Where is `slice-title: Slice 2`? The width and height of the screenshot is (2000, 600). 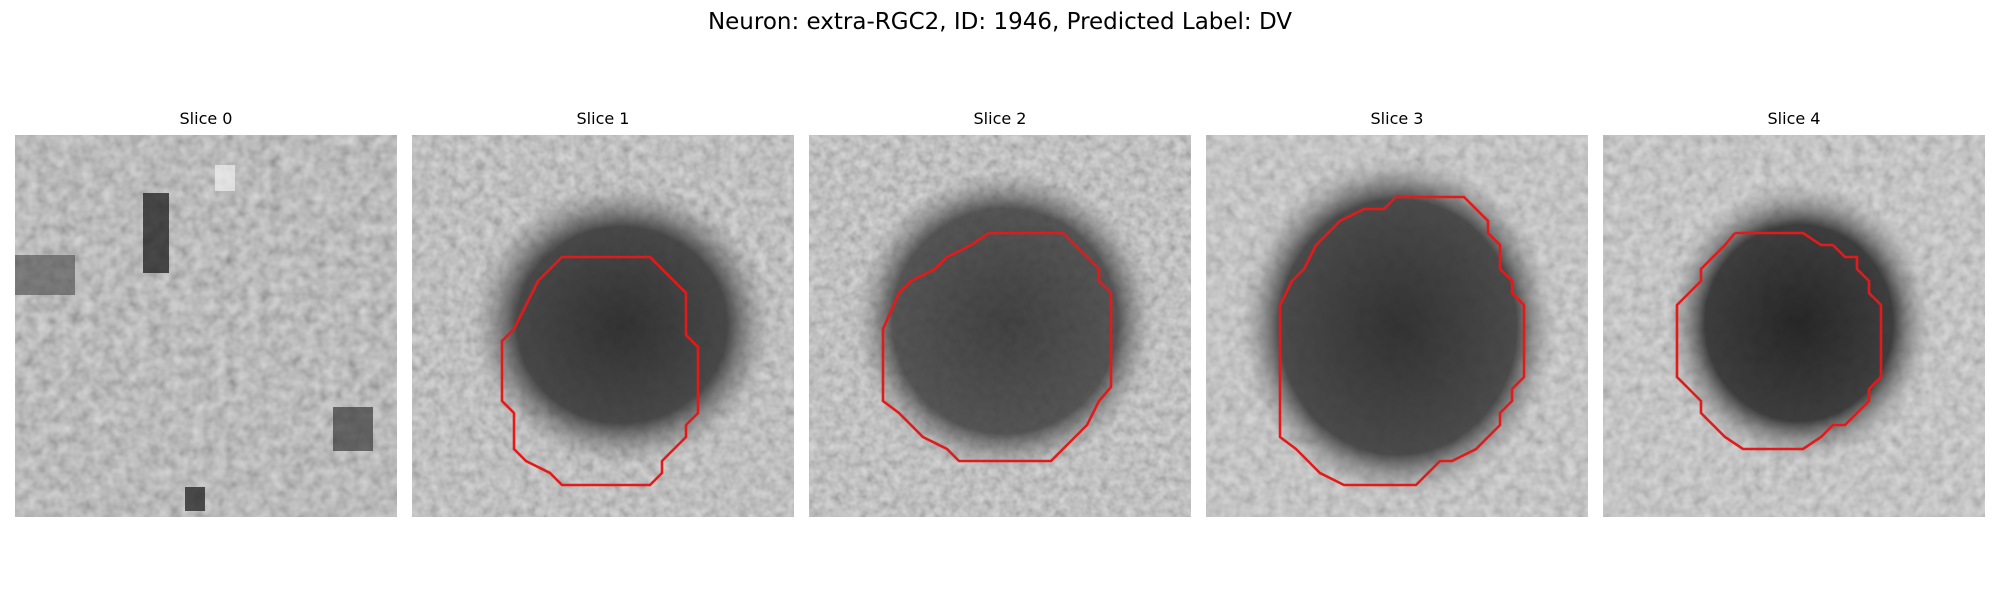
slice-title: Slice 2 is located at coordinates (1000, 118).